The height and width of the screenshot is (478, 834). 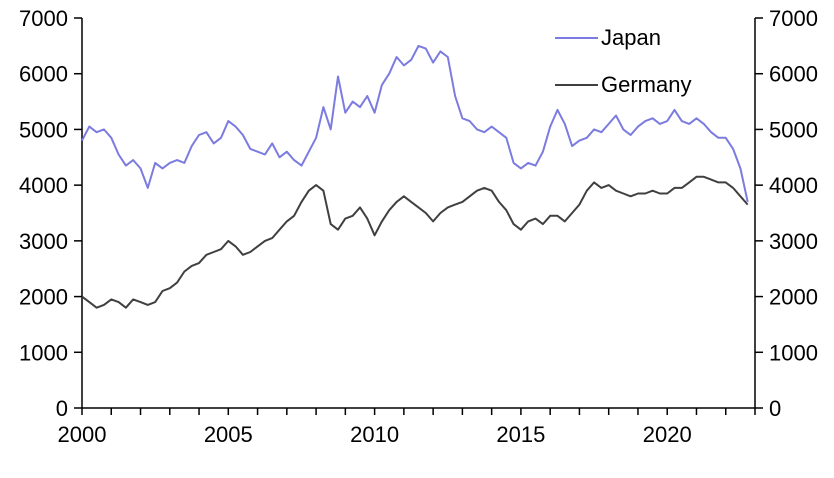 What do you see at coordinates (43, 18) in the screenshot?
I see `y-tick-label-left: 7000` at bounding box center [43, 18].